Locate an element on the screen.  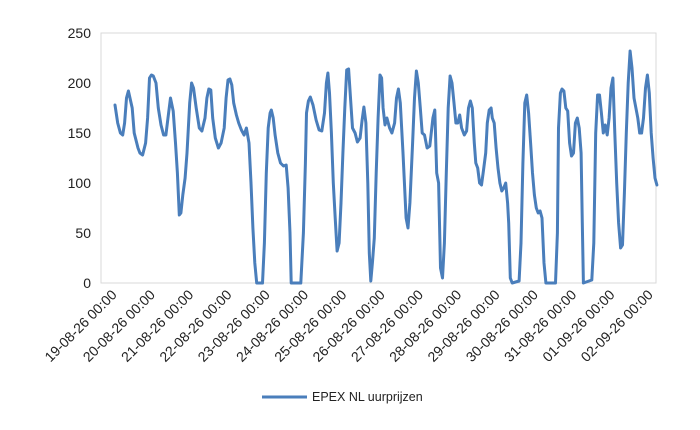
y-tick-label: 100 is located at coordinates (80, 183).